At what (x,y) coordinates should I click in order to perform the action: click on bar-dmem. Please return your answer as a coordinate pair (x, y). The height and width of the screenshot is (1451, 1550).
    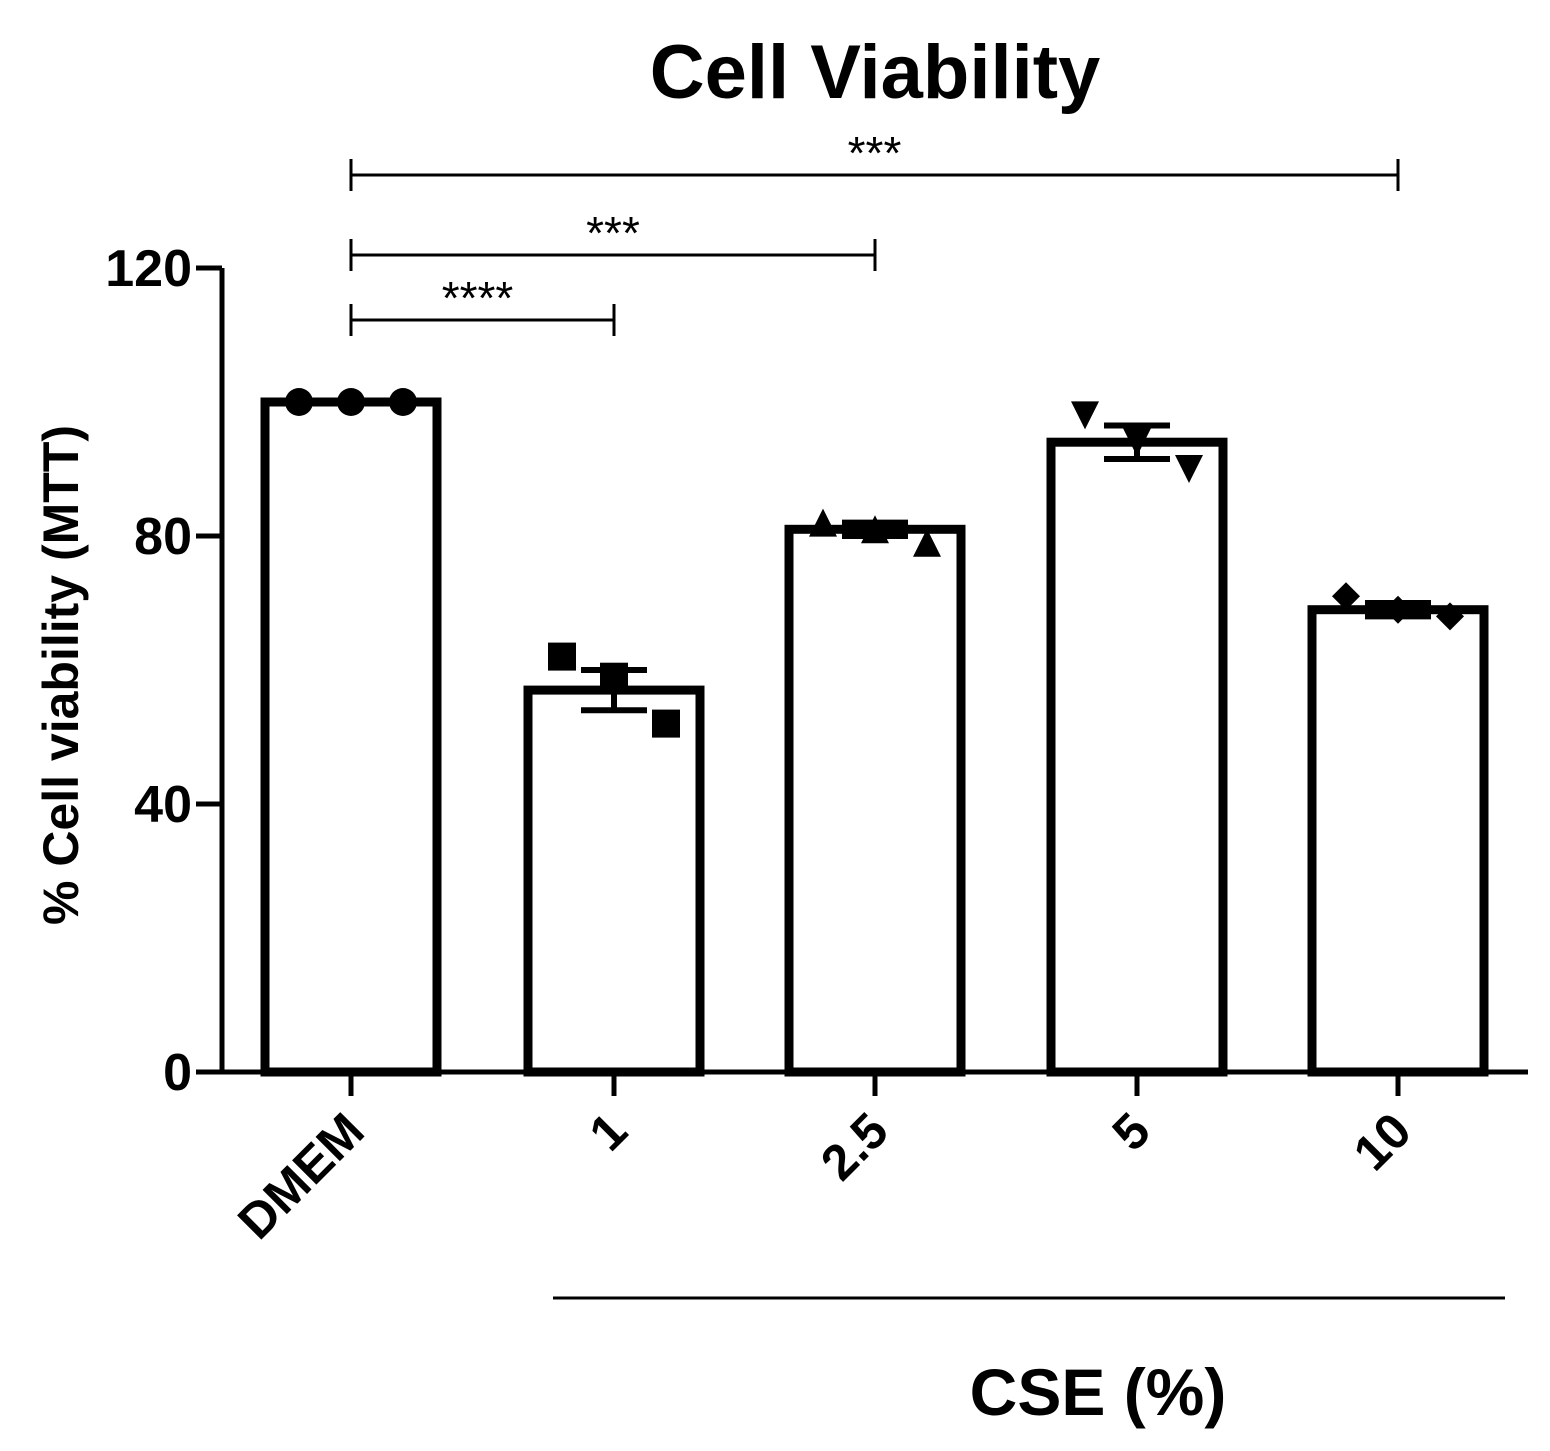
    Looking at the image, I should click on (351, 737).